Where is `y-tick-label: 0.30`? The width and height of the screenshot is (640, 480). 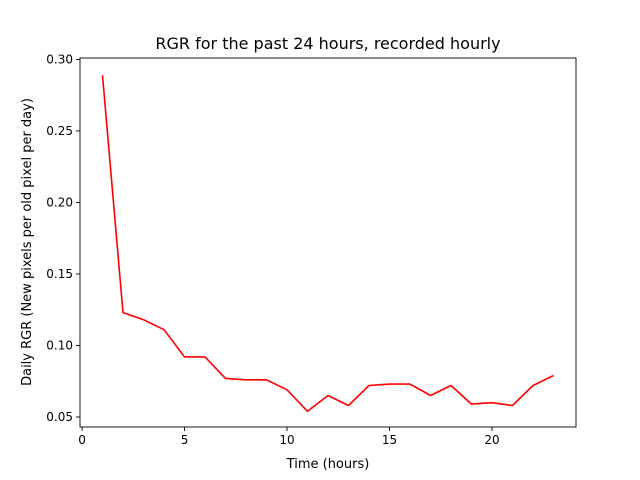
y-tick-label: 0.30 is located at coordinates (59, 59).